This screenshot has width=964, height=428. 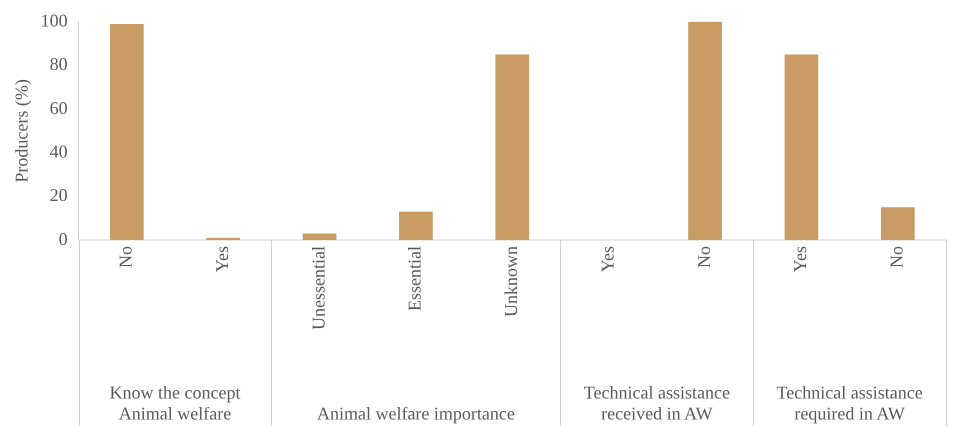 What do you see at coordinates (59, 64) in the screenshot?
I see `y-tick-label: 80` at bounding box center [59, 64].